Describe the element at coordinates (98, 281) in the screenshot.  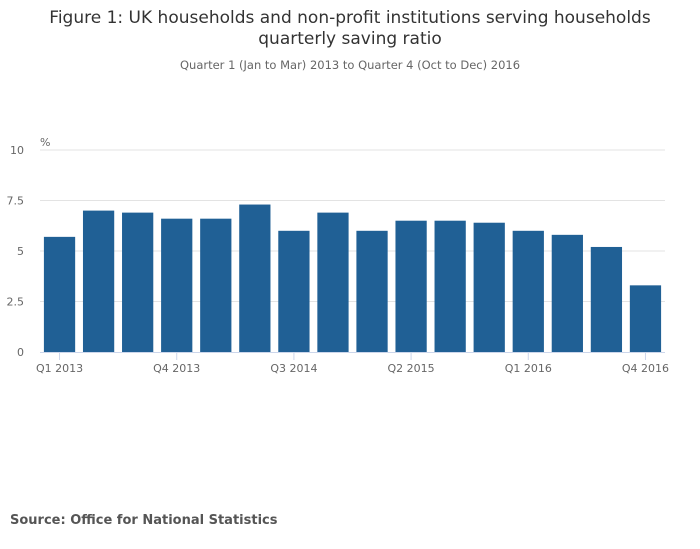
I see `bar-q2-2013` at that location.